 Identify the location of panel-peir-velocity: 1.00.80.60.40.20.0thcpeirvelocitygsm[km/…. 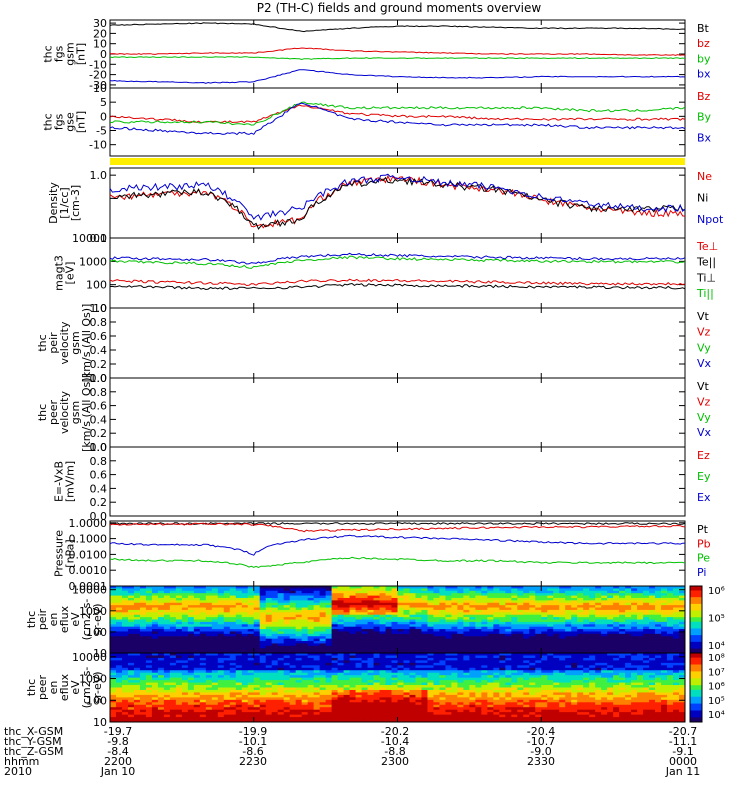
(374, 343).